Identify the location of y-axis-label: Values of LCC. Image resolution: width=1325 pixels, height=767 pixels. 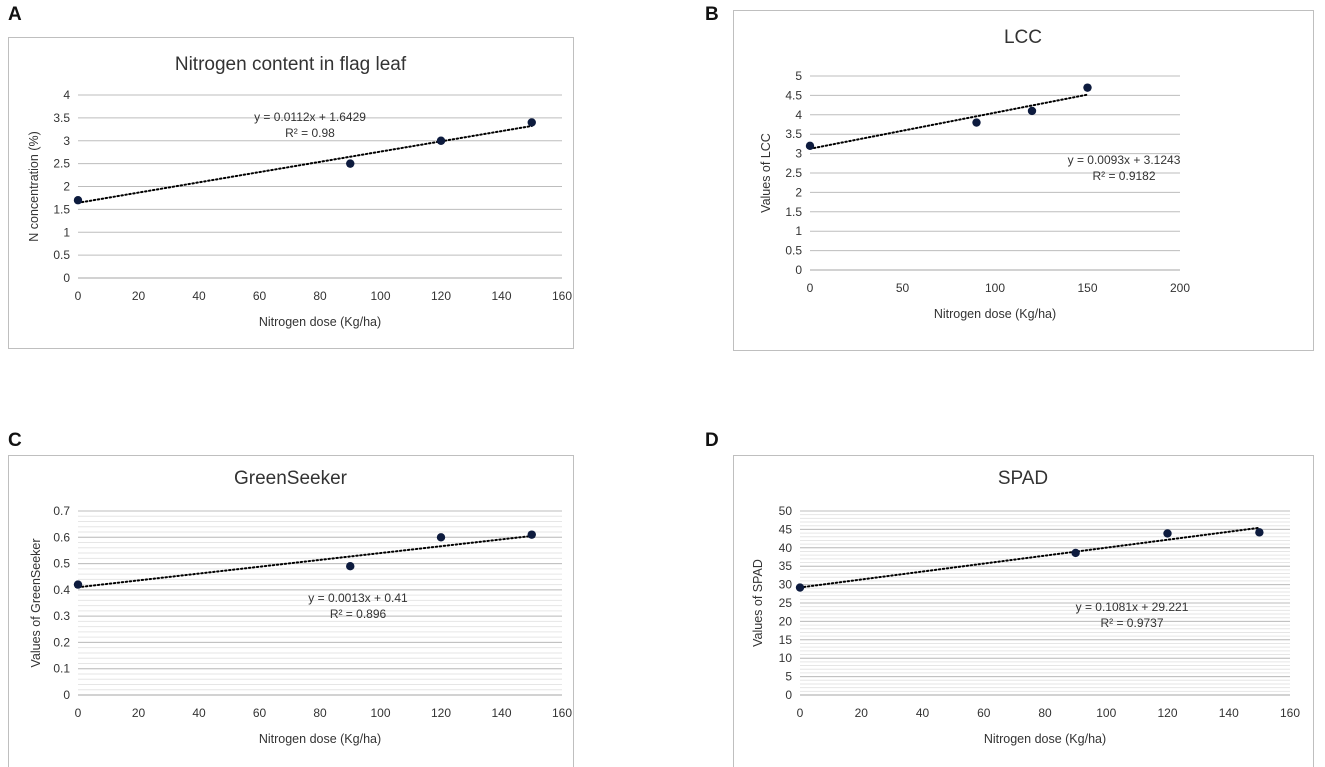
(766, 173).